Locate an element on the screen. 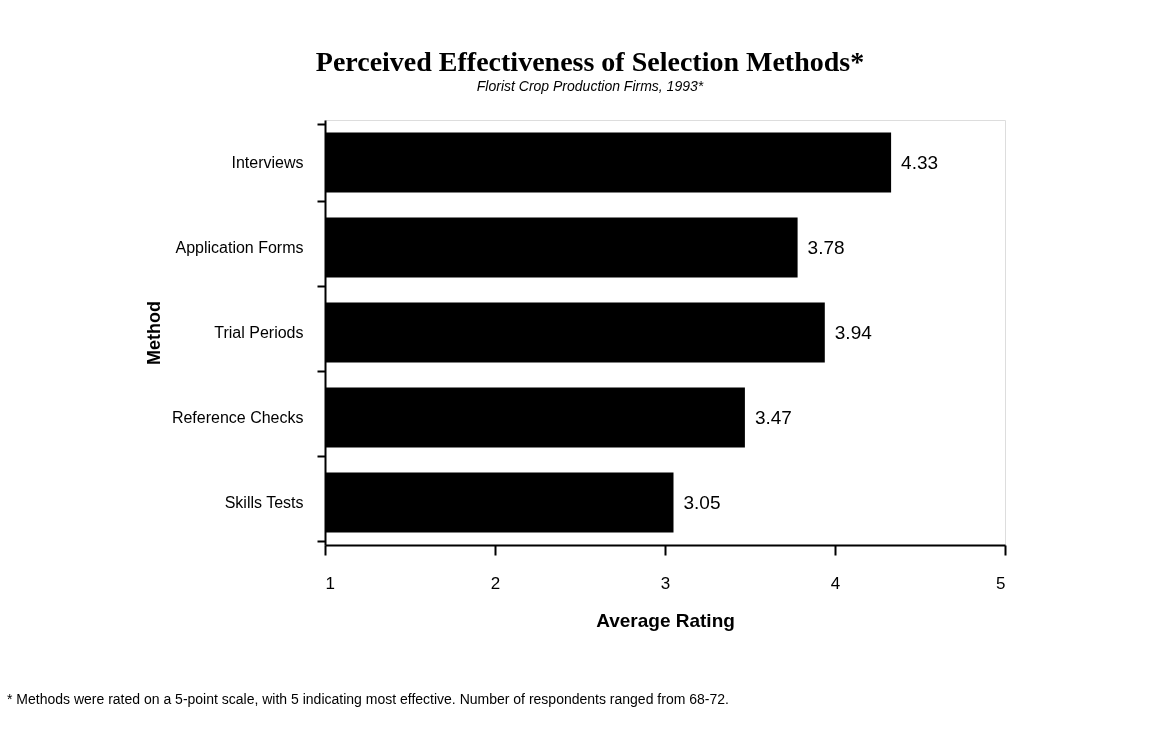  x-tick-label: 2 is located at coordinates (495, 583).